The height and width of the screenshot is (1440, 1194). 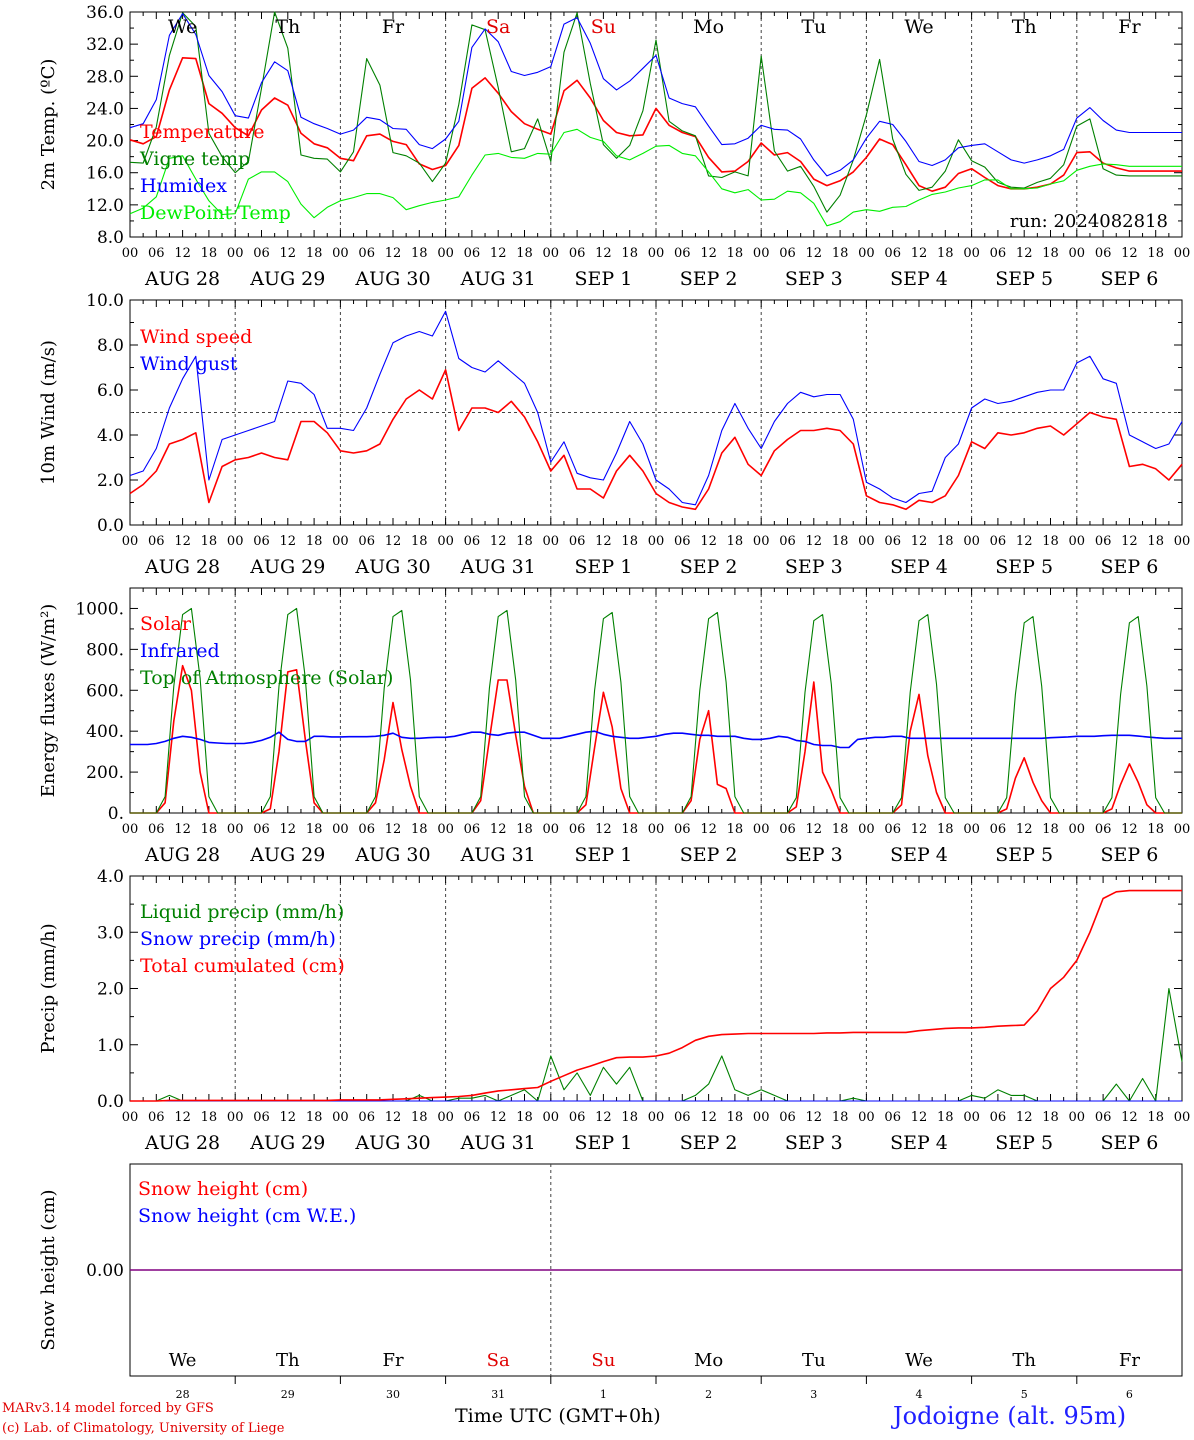 What do you see at coordinates (1024, 1143) in the screenshot?
I see `date-label: SEP 5` at bounding box center [1024, 1143].